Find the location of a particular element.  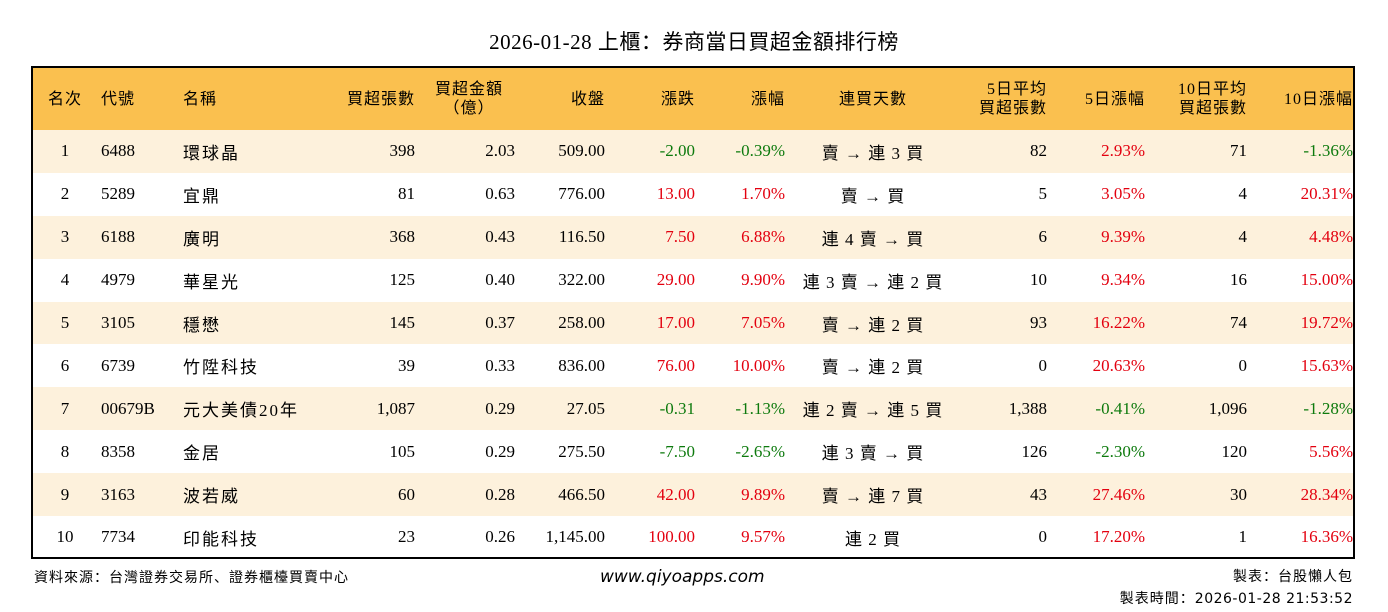

cell-change-pct: -0.39% is located at coordinates (760, 151).